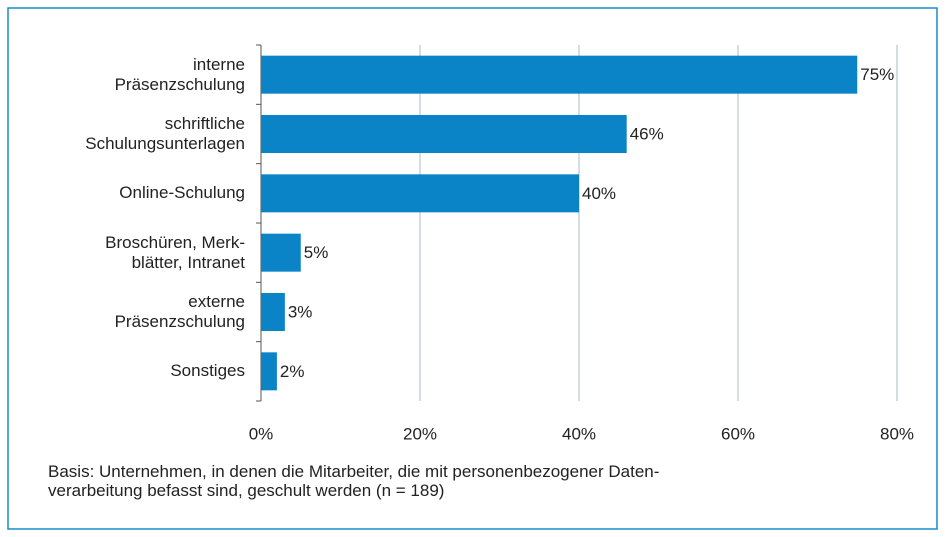 Image resolution: width=945 pixels, height=537 pixels. What do you see at coordinates (420, 433) in the screenshot?
I see `x-tick-label: 20%` at bounding box center [420, 433].